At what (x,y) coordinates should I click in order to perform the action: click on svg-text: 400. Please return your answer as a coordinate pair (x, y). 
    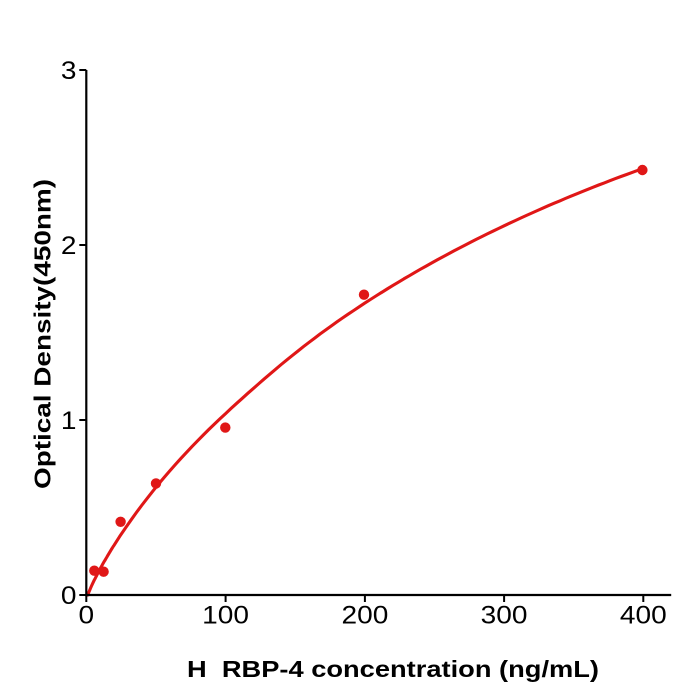
    Looking at the image, I should click on (643, 616).